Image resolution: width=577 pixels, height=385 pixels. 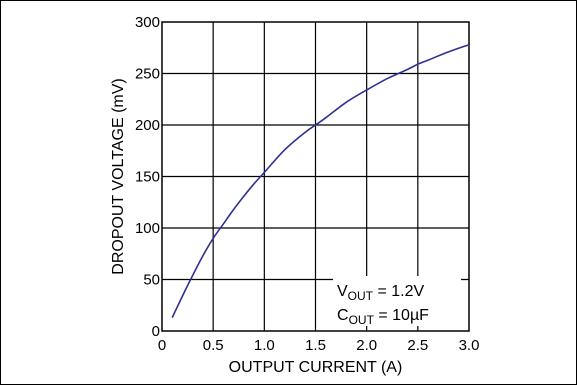 I want to click on annotation-box, so click(x=397, y=301).